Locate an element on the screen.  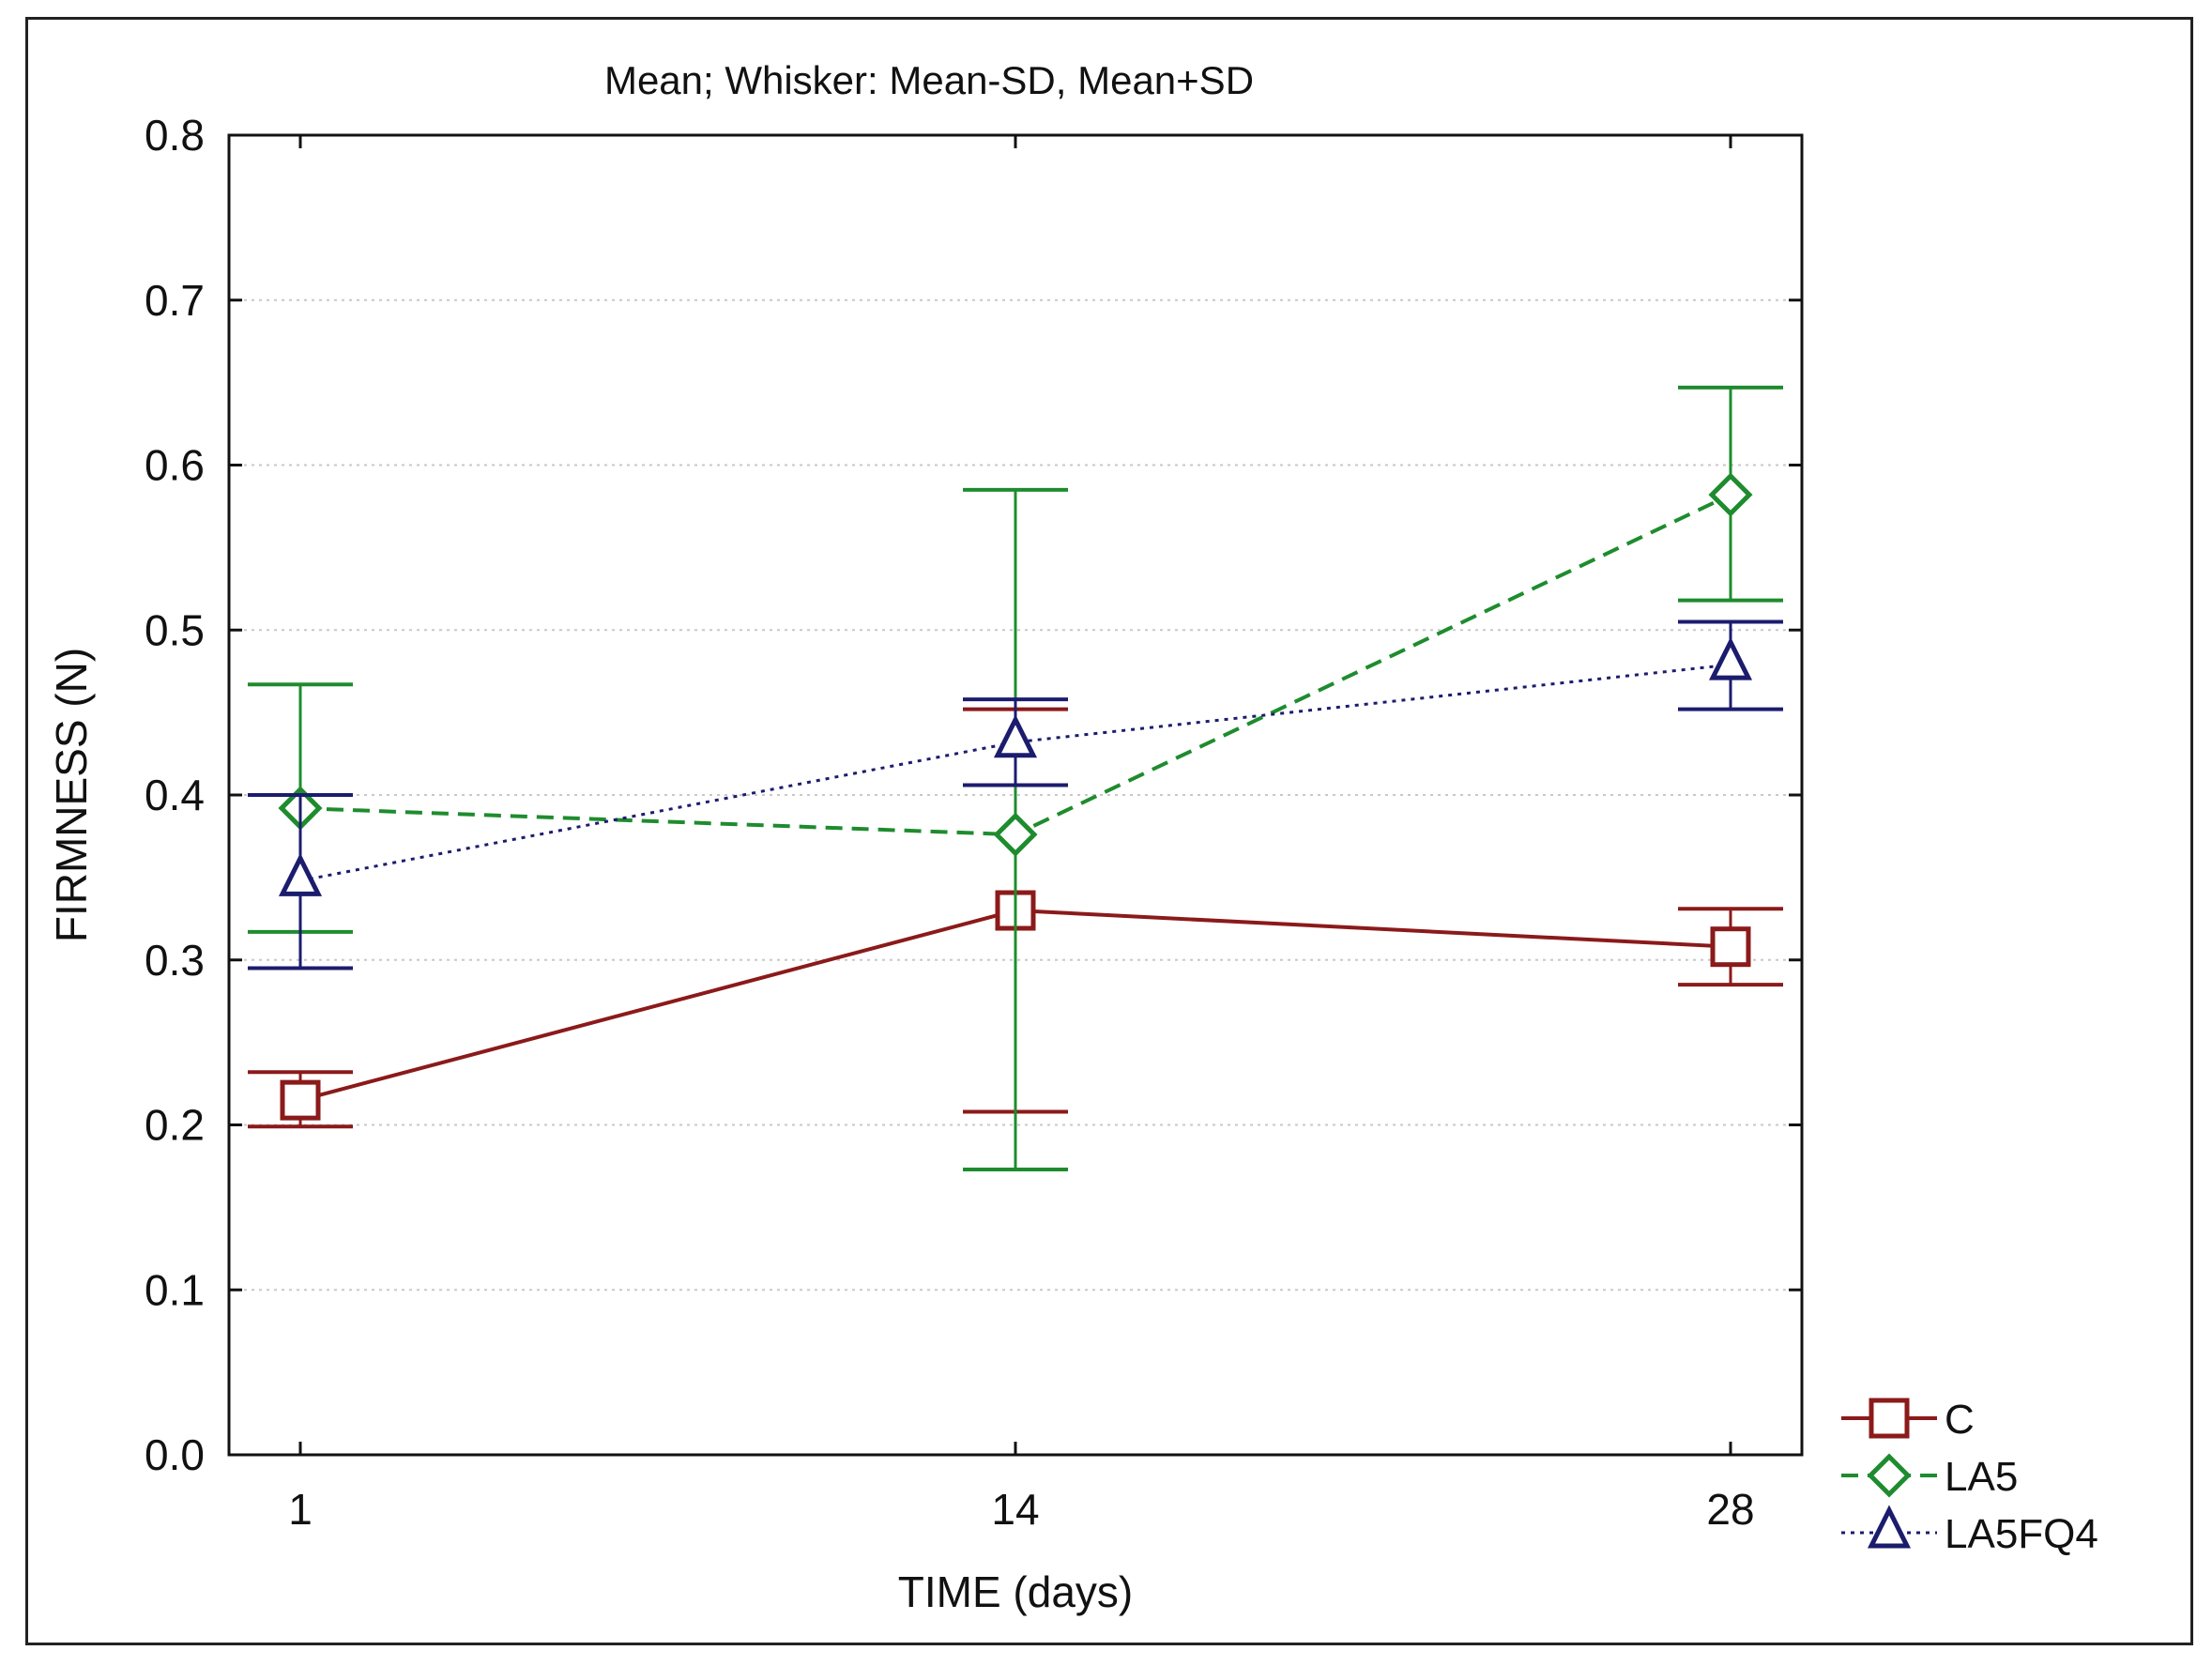
x-axis-title: TIME (days) is located at coordinates (1016, 1591).